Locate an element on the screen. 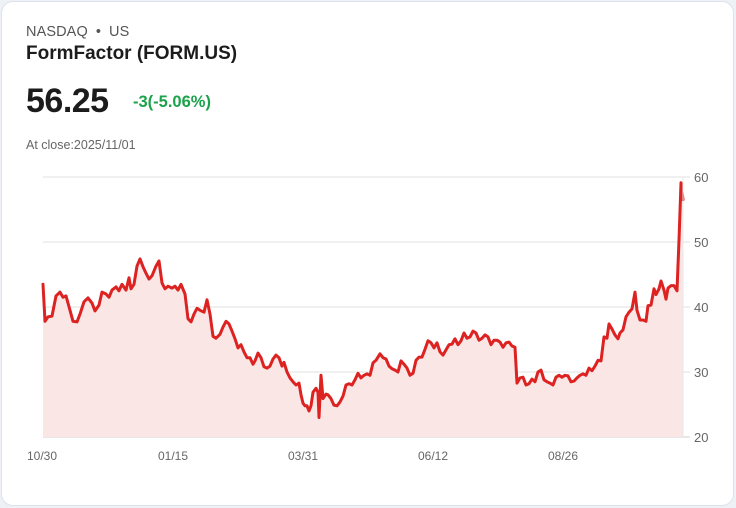 The height and width of the screenshot is (508, 736). y-axis-ticks: 60 50 40 30 20 is located at coordinates (701, 307).